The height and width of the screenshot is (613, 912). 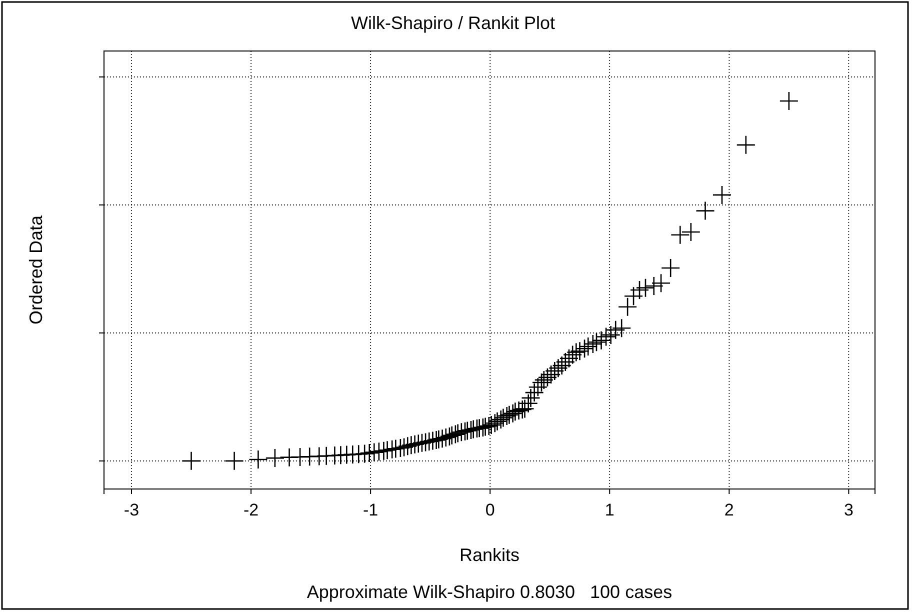 What do you see at coordinates (36, 269) in the screenshot?
I see `y-axis-title: Ordered Data` at bounding box center [36, 269].